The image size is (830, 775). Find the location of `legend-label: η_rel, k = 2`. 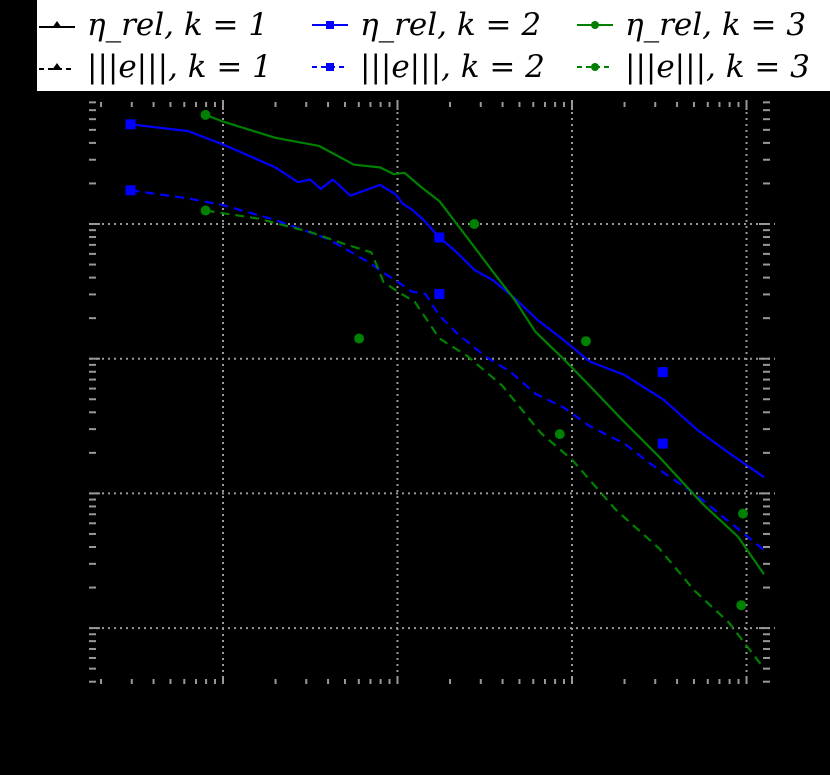

legend-label: η_rel, k = 2 is located at coordinates (451, 25).